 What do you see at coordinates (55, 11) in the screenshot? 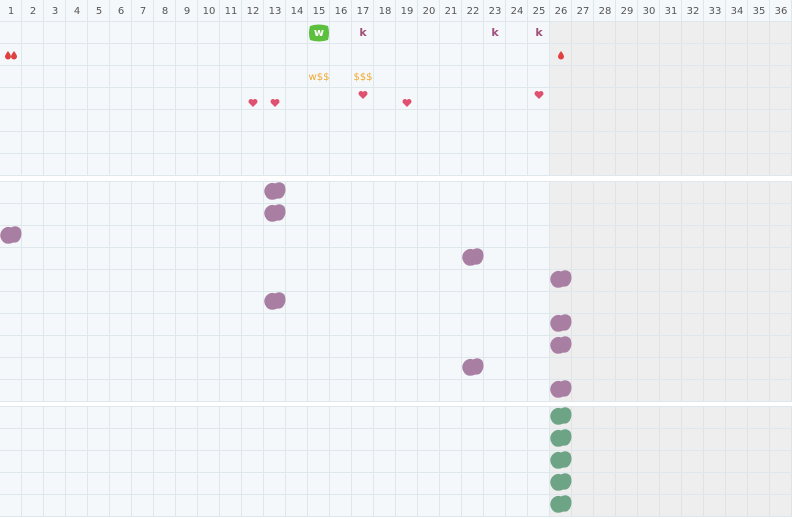
I see `column-number: 3` at bounding box center [55, 11].